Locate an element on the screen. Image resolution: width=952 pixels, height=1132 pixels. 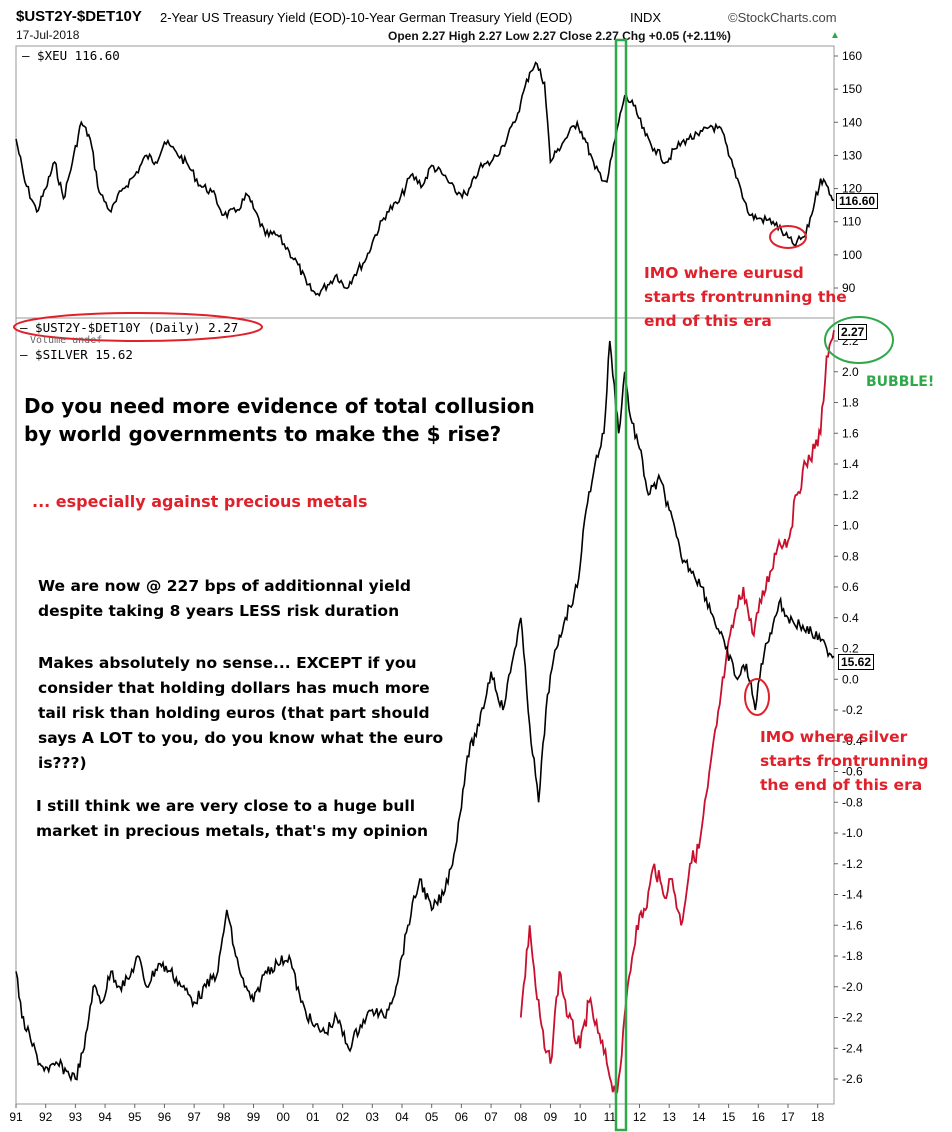
legend-highlight-ellipse is located at coordinates (138, 327).